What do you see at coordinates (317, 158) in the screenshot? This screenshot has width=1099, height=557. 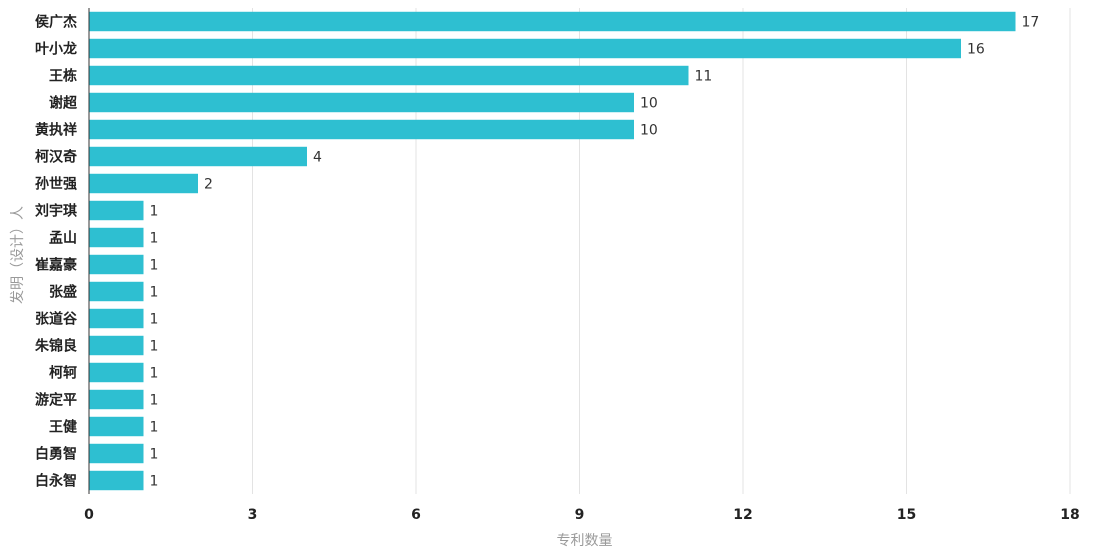 I see `data-label: 4` at bounding box center [317, 158].